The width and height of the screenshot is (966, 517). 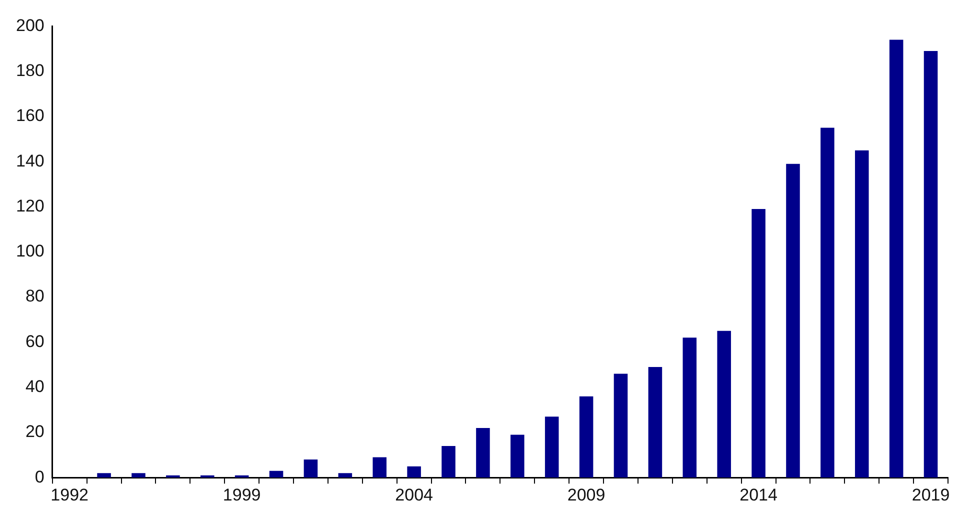 What do you see at coordinates (586, 494) in the screenshot?
I see `x-tick-label: 2009` at bounding box center [586, 494].